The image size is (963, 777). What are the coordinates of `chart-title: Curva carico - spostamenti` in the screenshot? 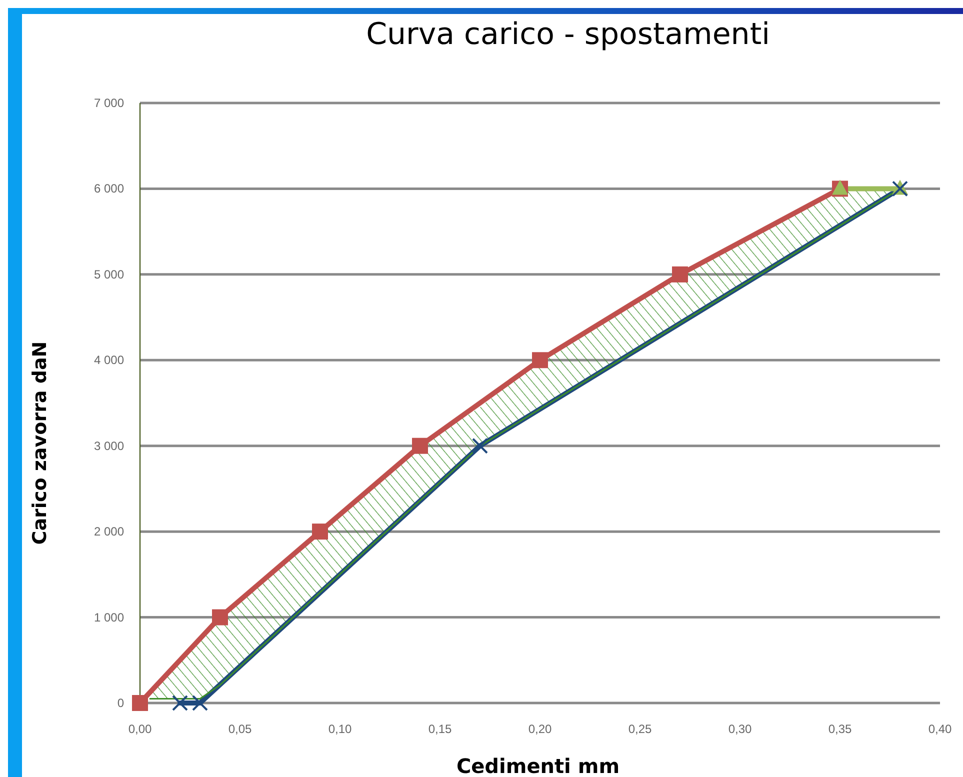 It's located at (568, 34).